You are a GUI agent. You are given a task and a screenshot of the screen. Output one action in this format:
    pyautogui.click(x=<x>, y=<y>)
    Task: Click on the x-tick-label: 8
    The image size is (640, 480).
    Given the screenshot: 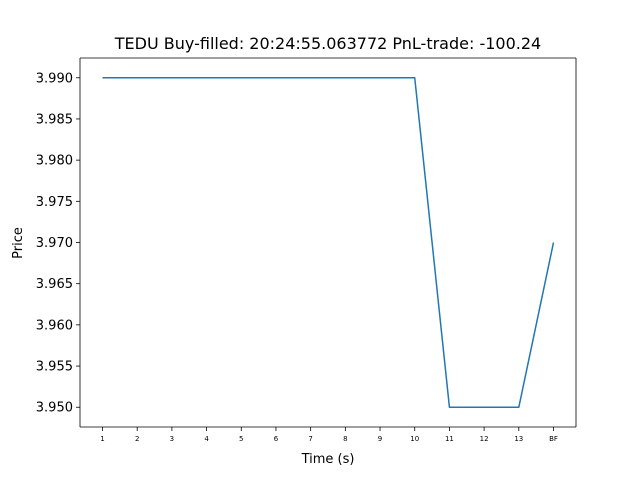 What is the action you would take?
    pyautogui.click(x=345, y=439)
    